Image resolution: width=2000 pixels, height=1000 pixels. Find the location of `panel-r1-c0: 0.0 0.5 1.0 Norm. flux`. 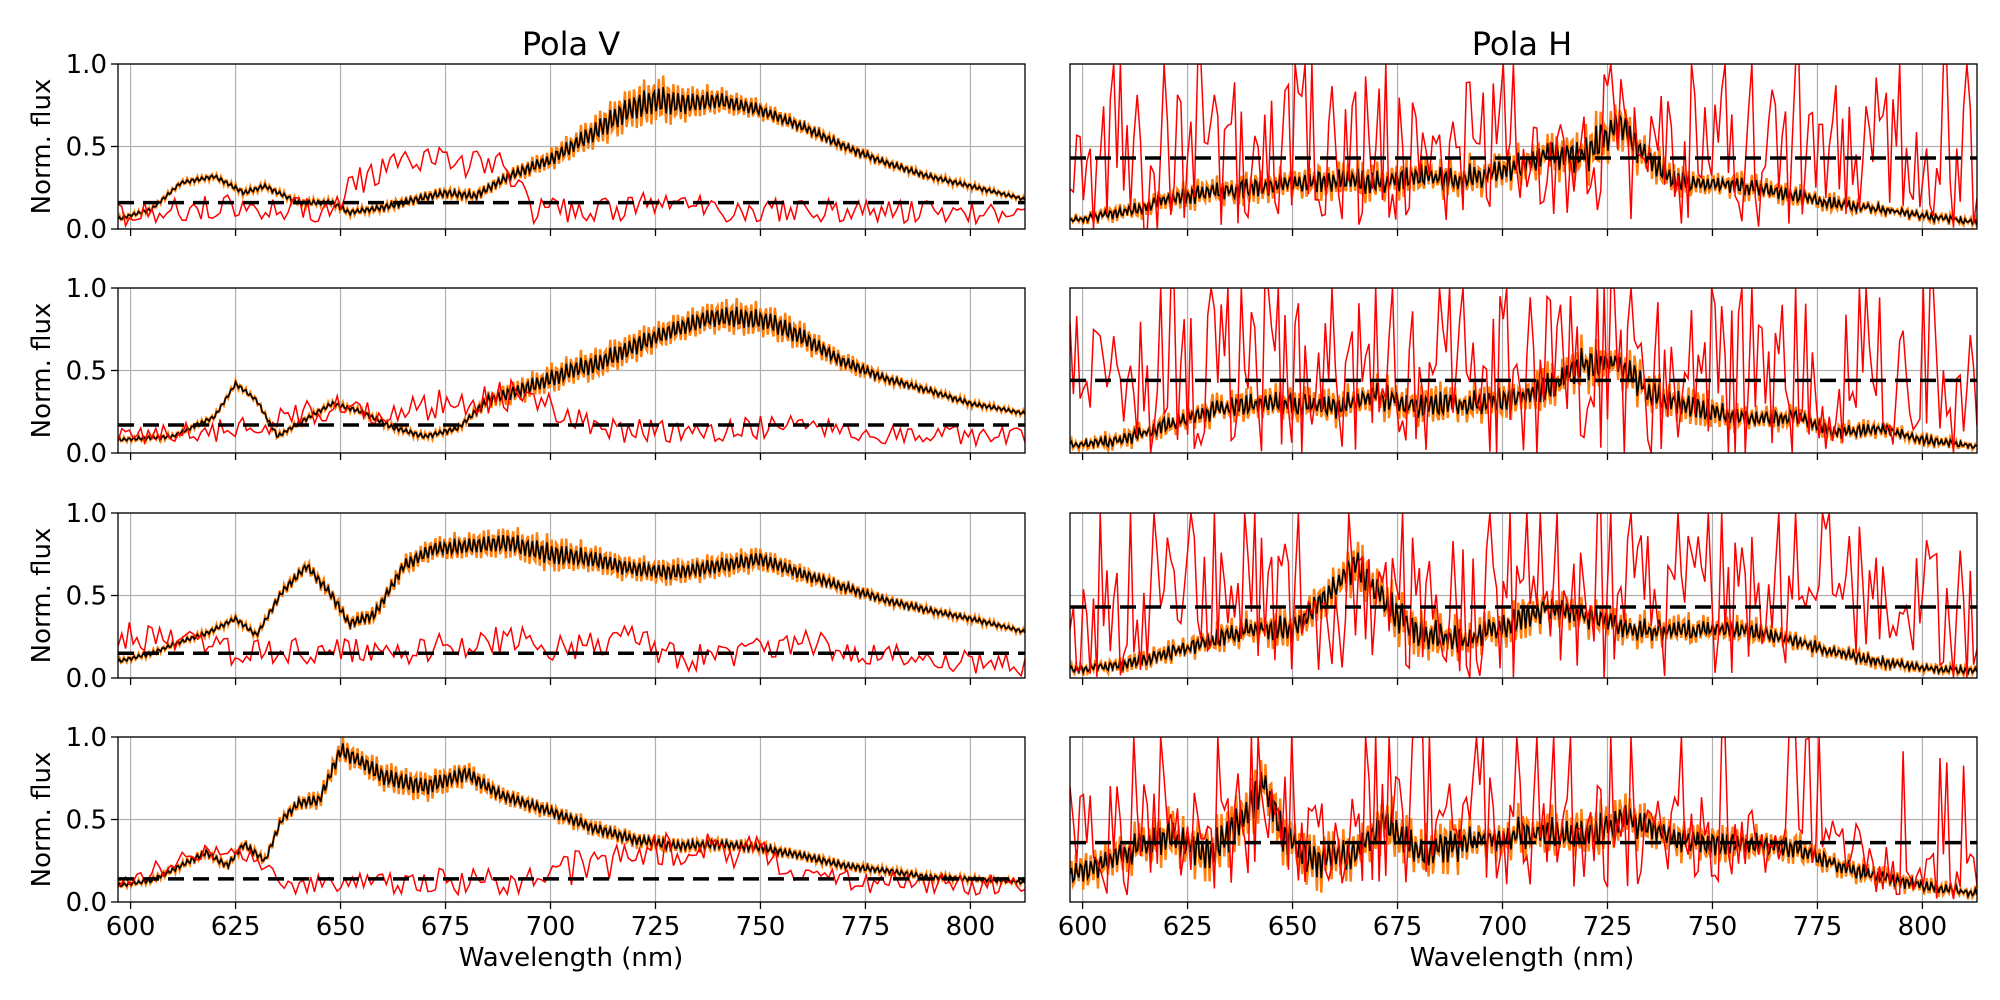

panel-r1-c0: 0.0 0.5 1.0 Norm. flux is located at coordinates (526, 371).